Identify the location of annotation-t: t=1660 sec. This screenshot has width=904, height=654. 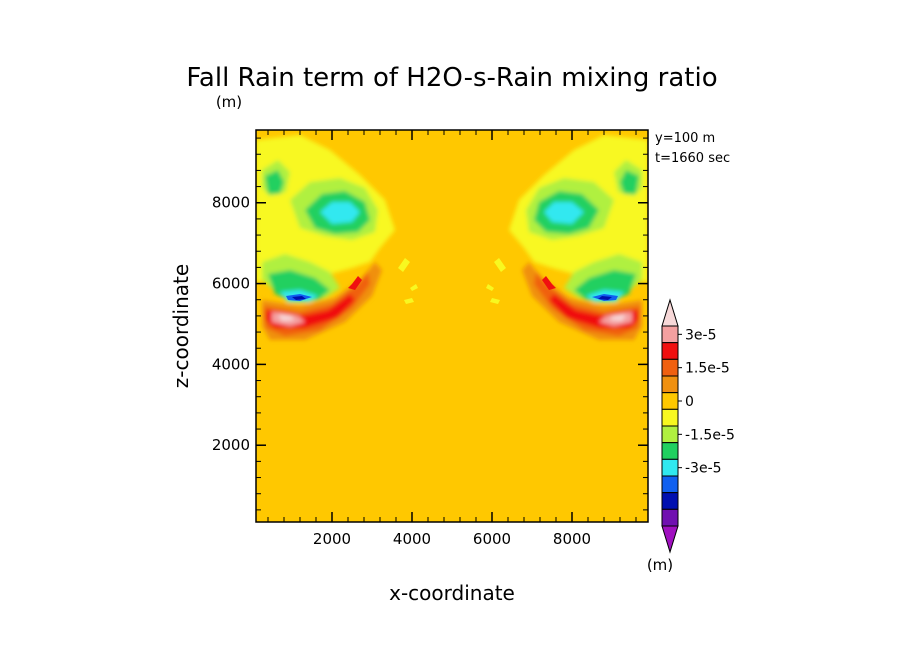
(692, 158).